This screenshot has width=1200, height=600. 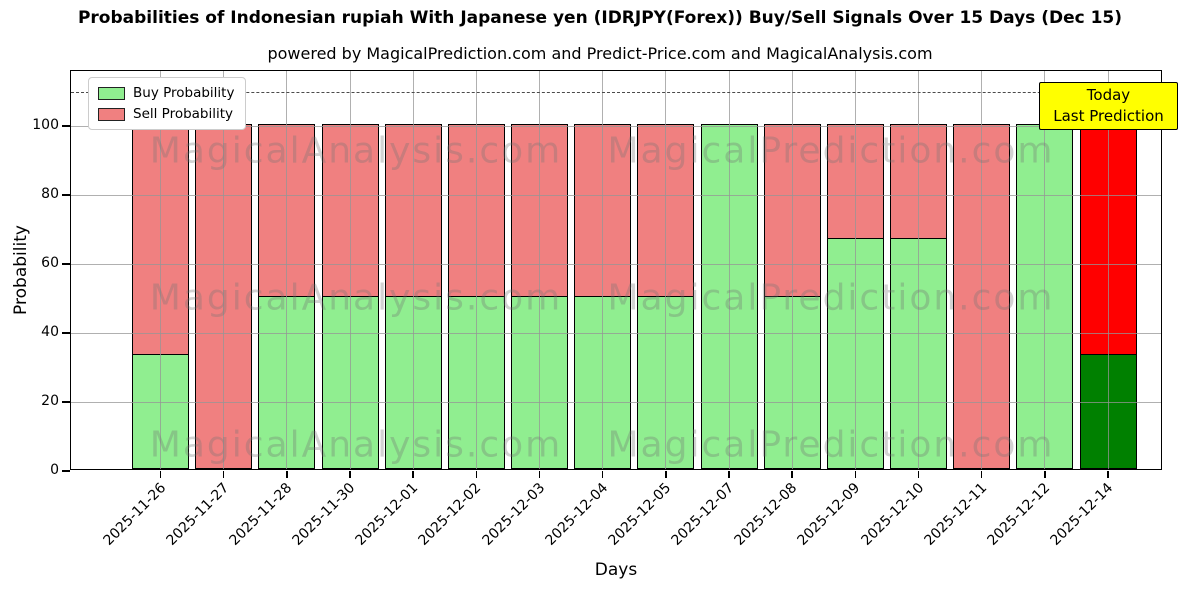 What do you see at coordinates (111, 93) in the screenshot?
I see `buy-swatch-icon` at bounding box center [111, 93].